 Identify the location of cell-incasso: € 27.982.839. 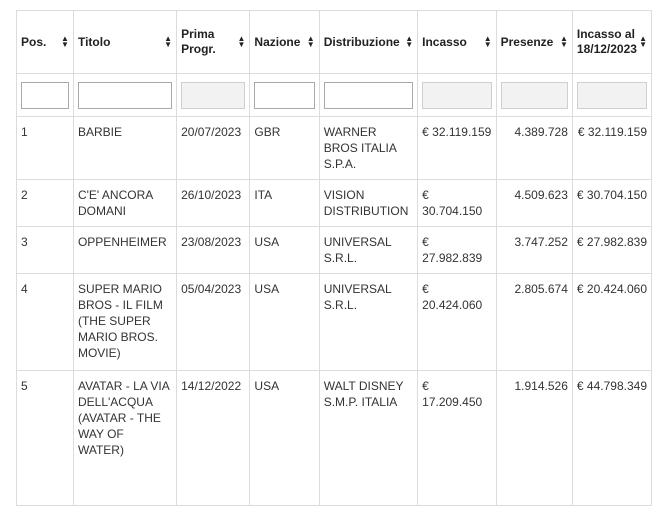
(457, 250).